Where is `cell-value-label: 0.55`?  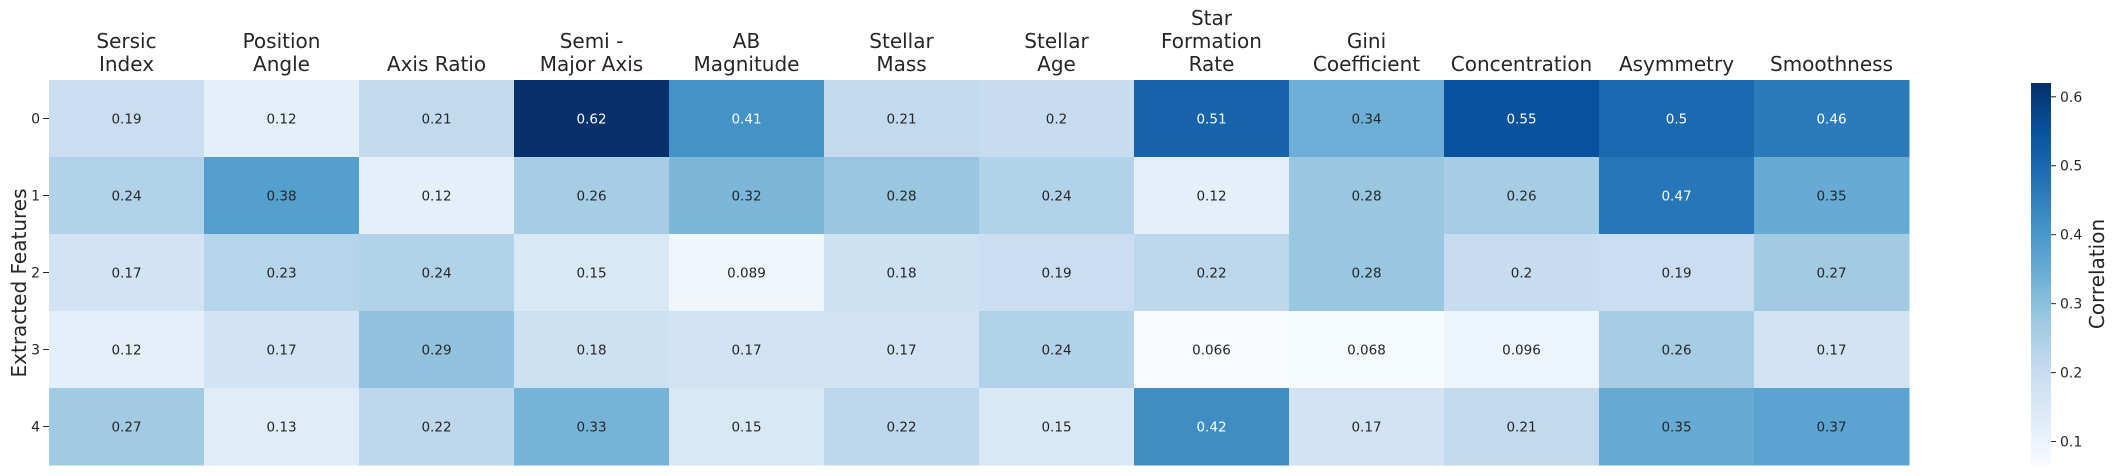 cell-value-label: 0.55 is located at coordinates (1521, 120).